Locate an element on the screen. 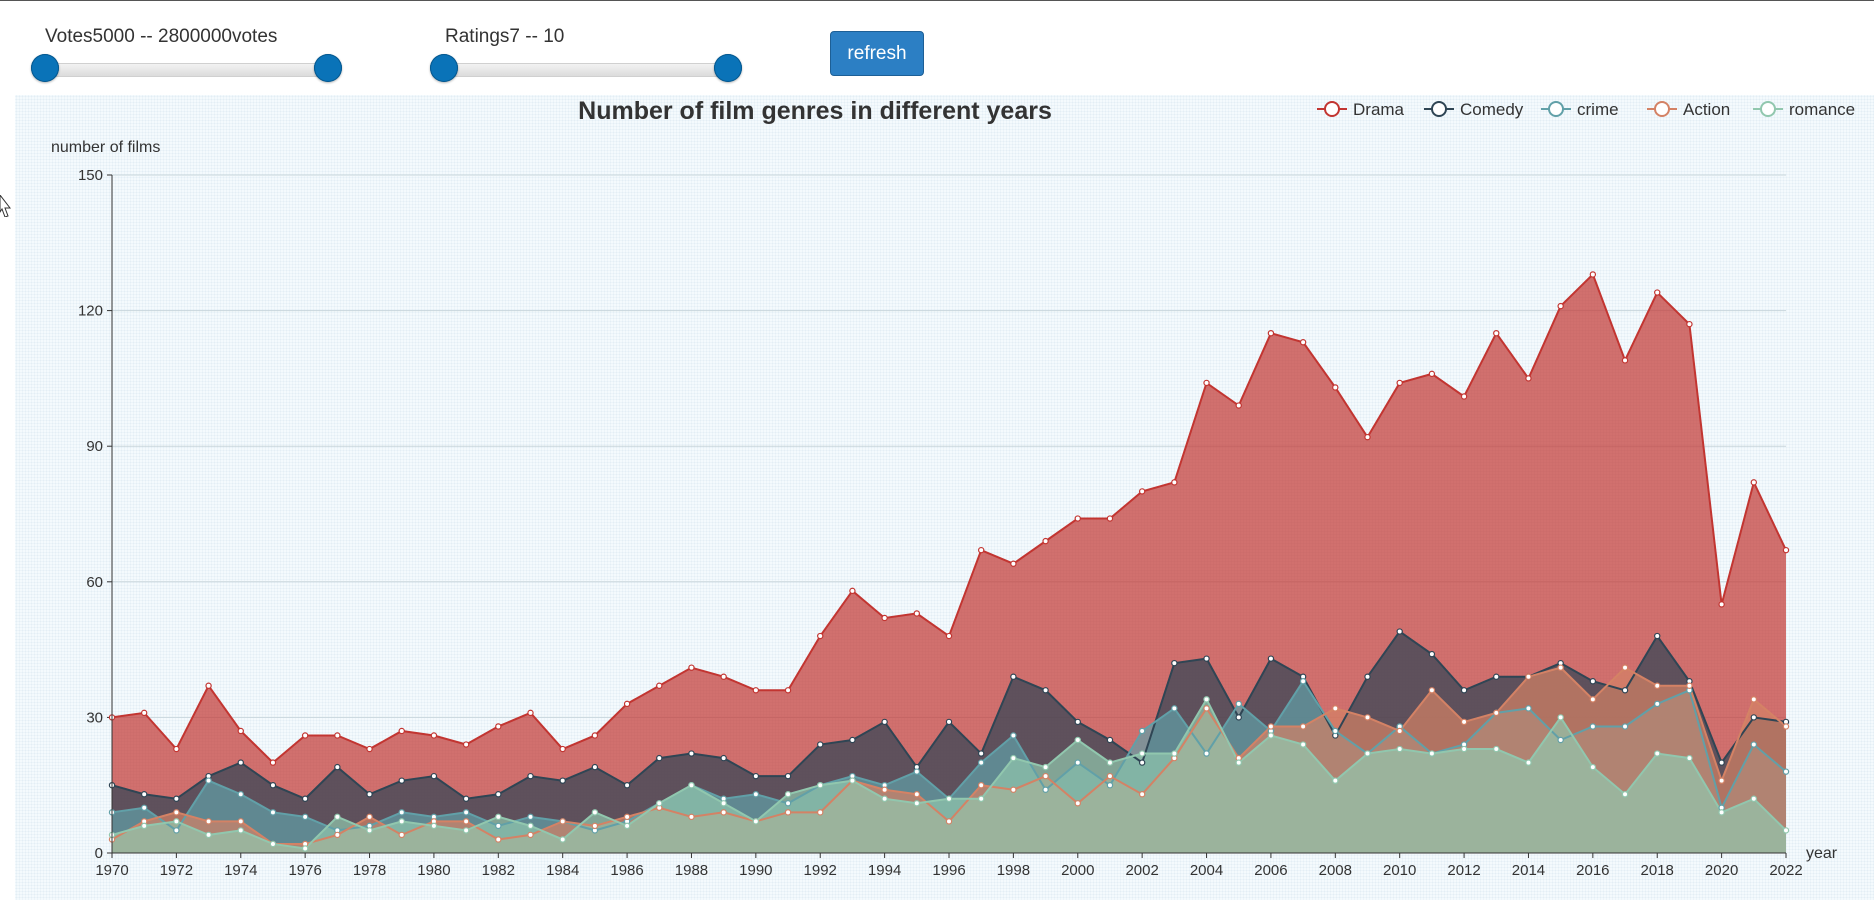  ratings-slider-max-handle is located at coordinates (728, 68).